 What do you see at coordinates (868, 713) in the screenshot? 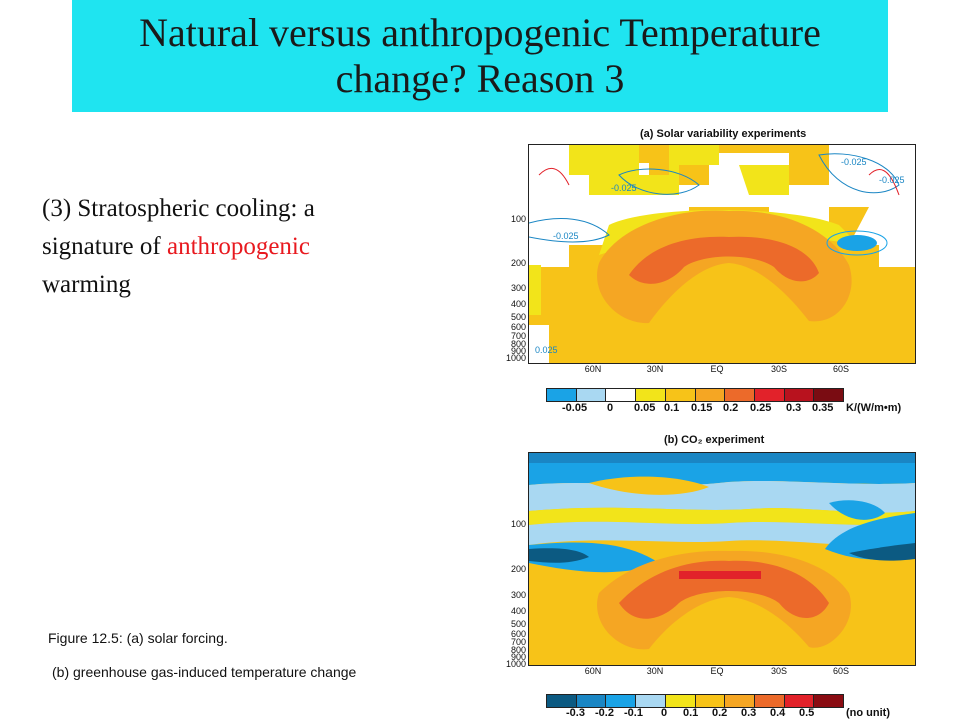
I see `colorbar-unit: (no unit)` at bounding box center [868, 713].